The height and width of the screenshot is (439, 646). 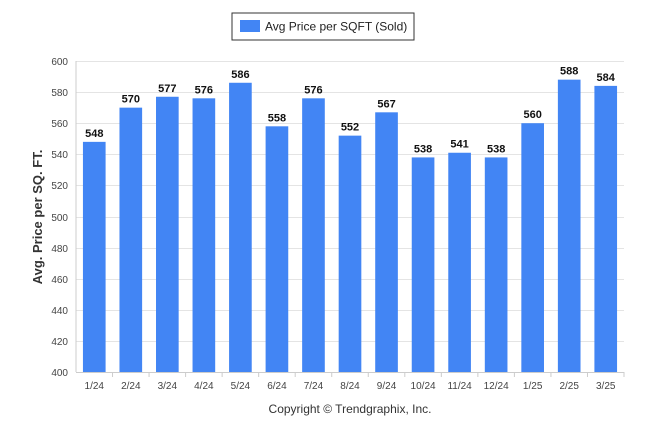 I want to click on data-label: 558, so click(x=277, y=118).